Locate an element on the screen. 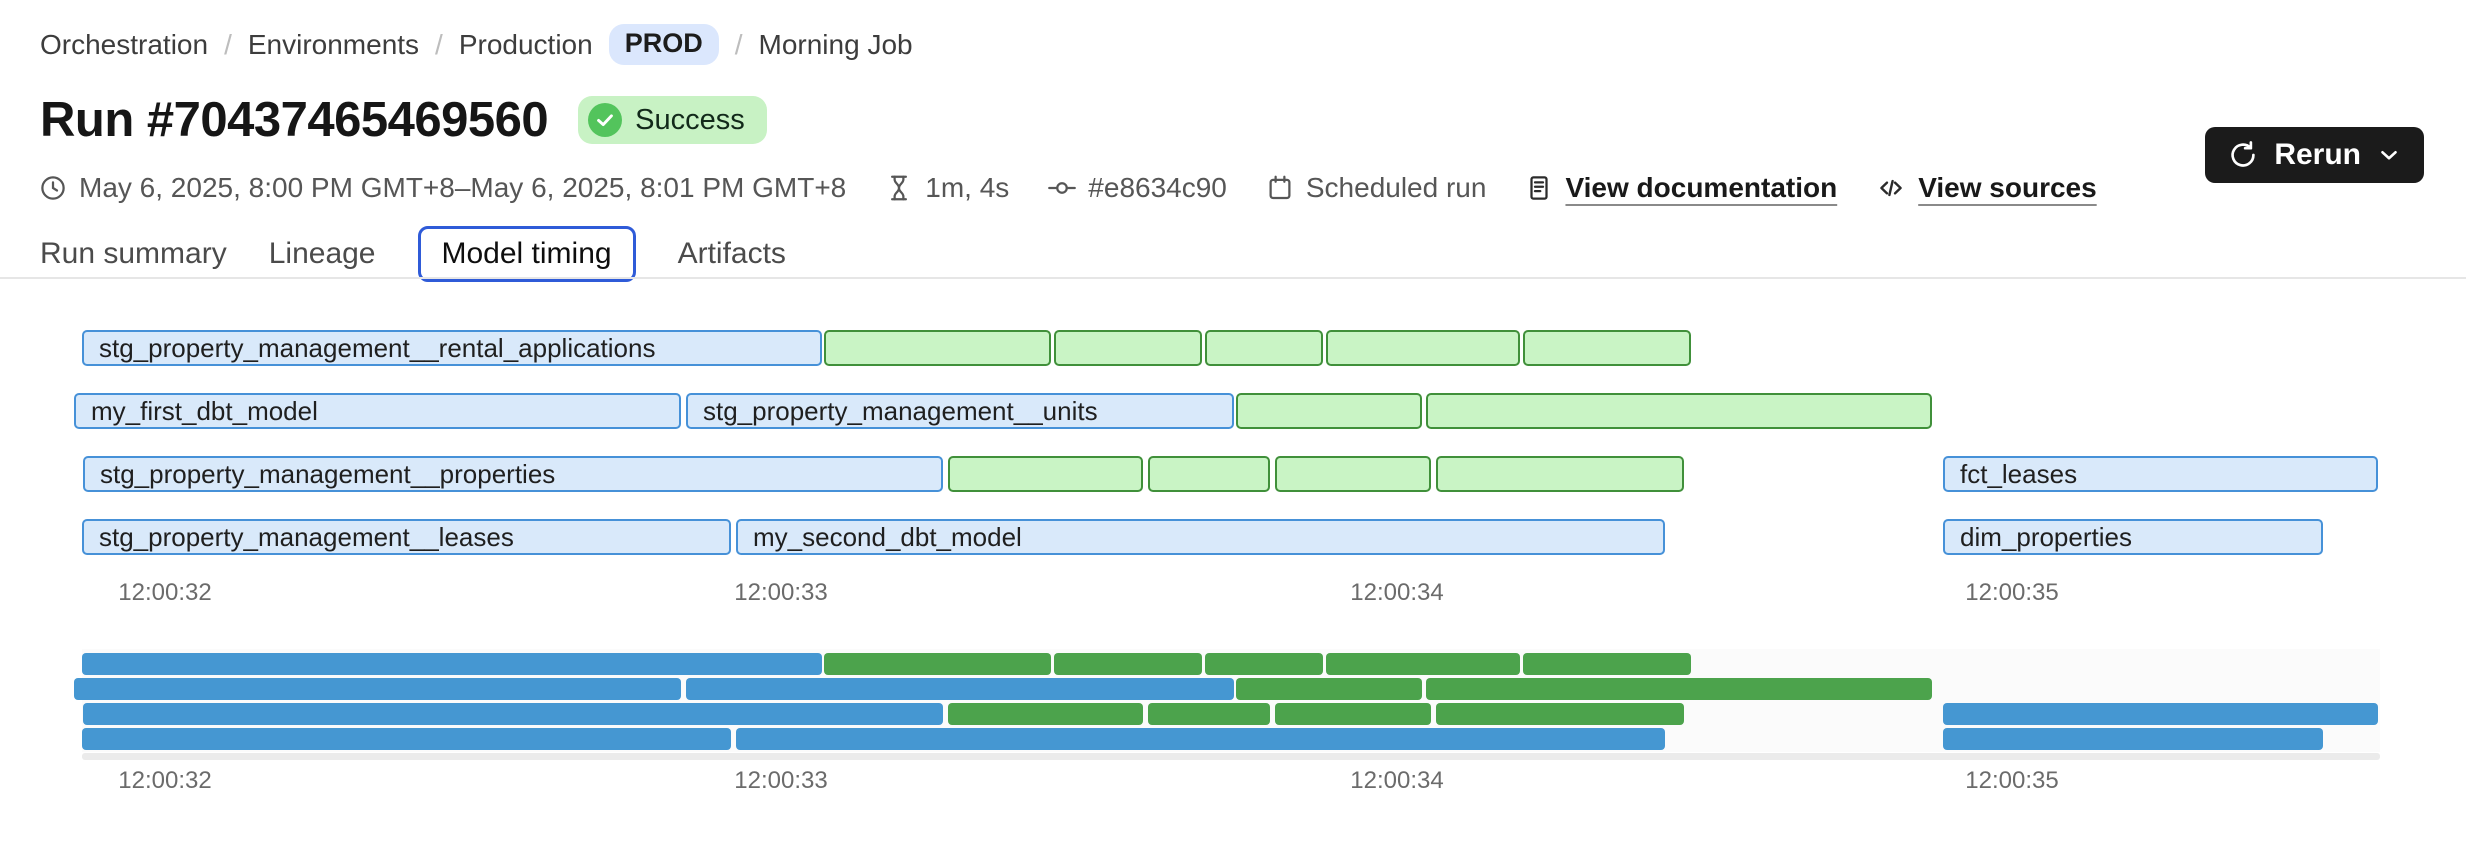 This screenshot has height=842, width=2466. rerun-label: Rerun is located at coordinates (2317, 154).